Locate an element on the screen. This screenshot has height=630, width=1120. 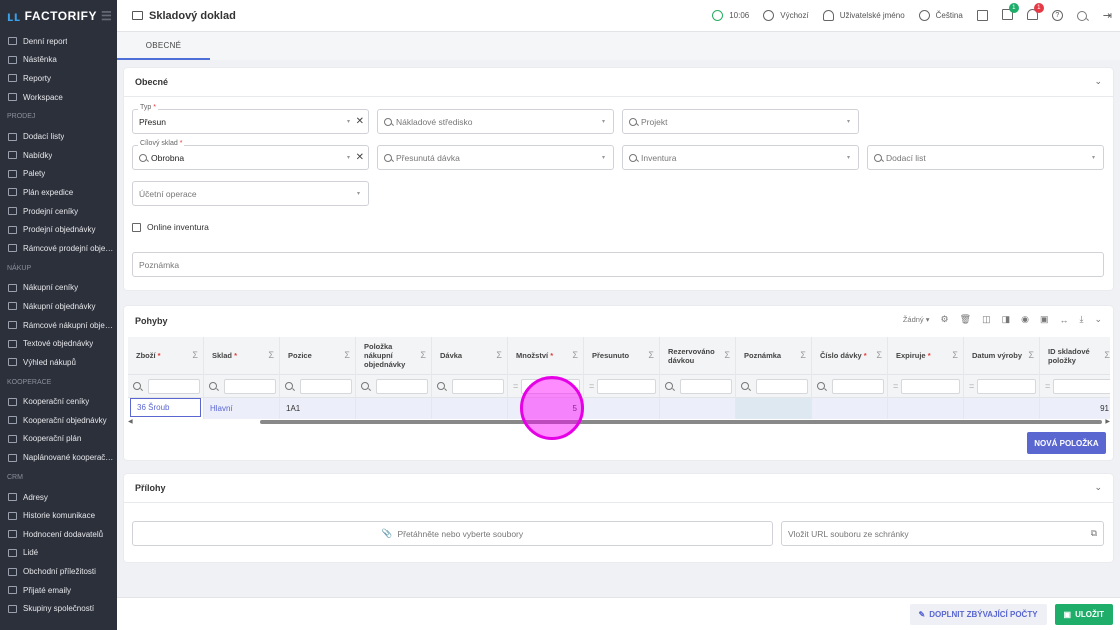
column-header: Přesunuto Σ is located at coordinates (621, 356).